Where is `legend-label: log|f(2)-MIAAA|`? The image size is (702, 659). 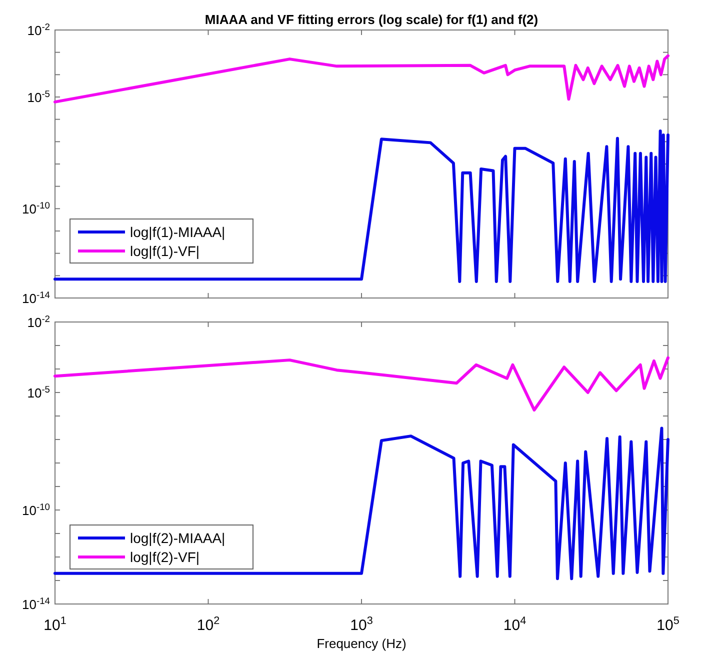
legend-label: log|f(2)-MIAAA| is located at coordinates (178, 538).